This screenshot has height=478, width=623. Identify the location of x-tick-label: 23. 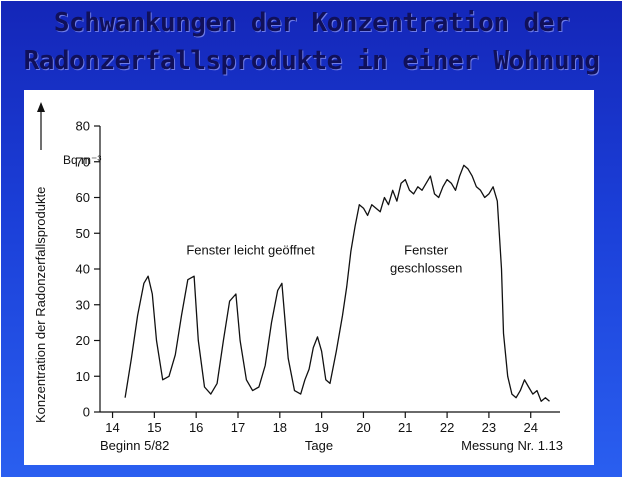
(489, 427).